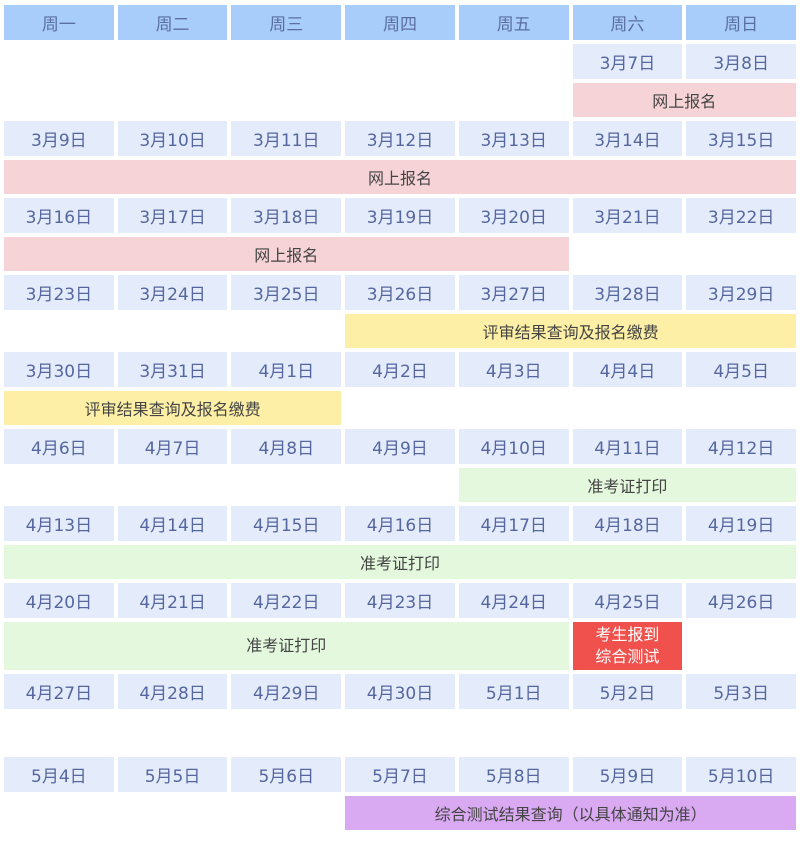 Image resolution: width=800 pixels, height=846 pixels. What do you see at coordinates (513, 369) in the screenshot?
I see `date-cell: 4月3日` at bounding box center [513, 369].